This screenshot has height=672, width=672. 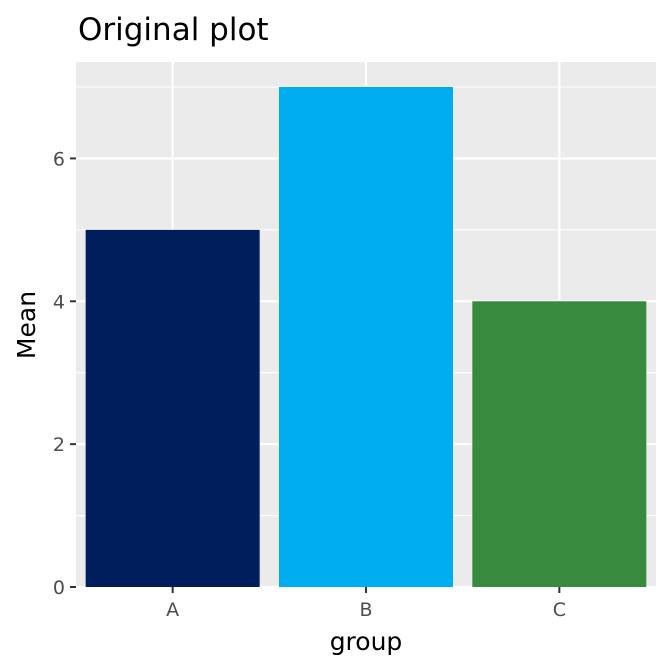 What do you see at coordinates (59, 588) in the screenshot?
I see `y-tick-label: 0` at bounding box center [59, 588].